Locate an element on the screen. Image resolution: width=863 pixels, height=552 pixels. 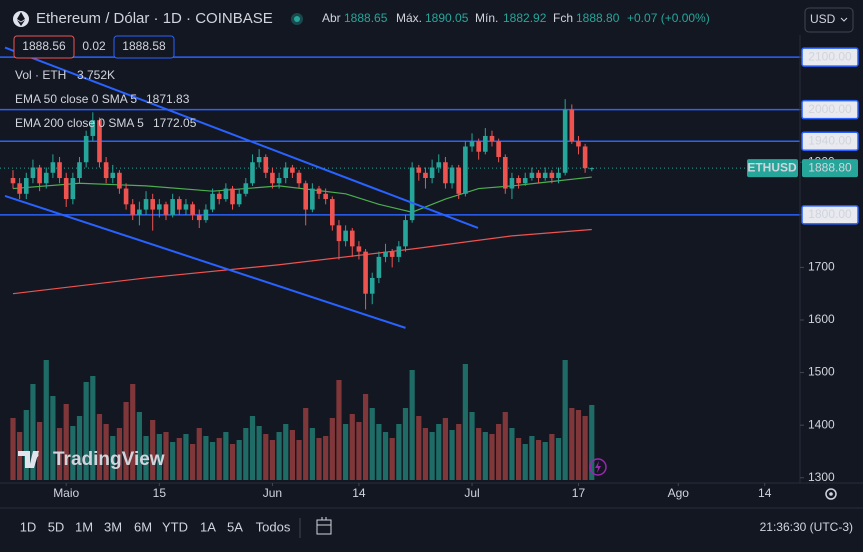
range-button: YTD is located at coordinates (175, 526).